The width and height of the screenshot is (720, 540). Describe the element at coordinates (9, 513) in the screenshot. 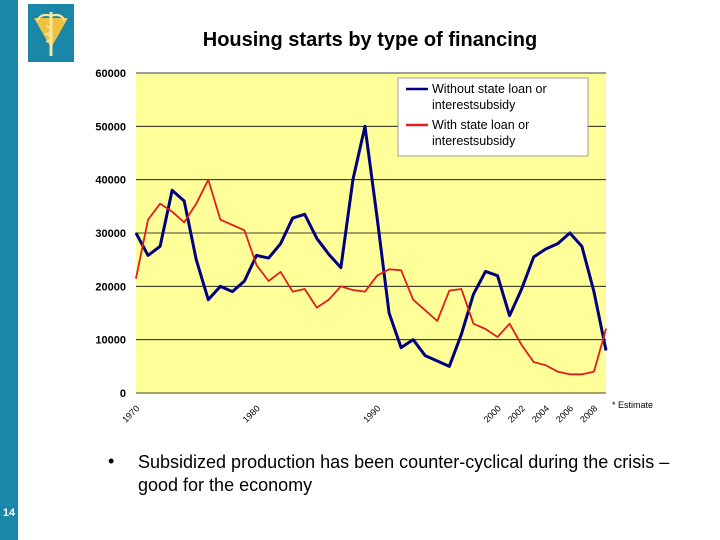

I see `page-number: 14` at that location.